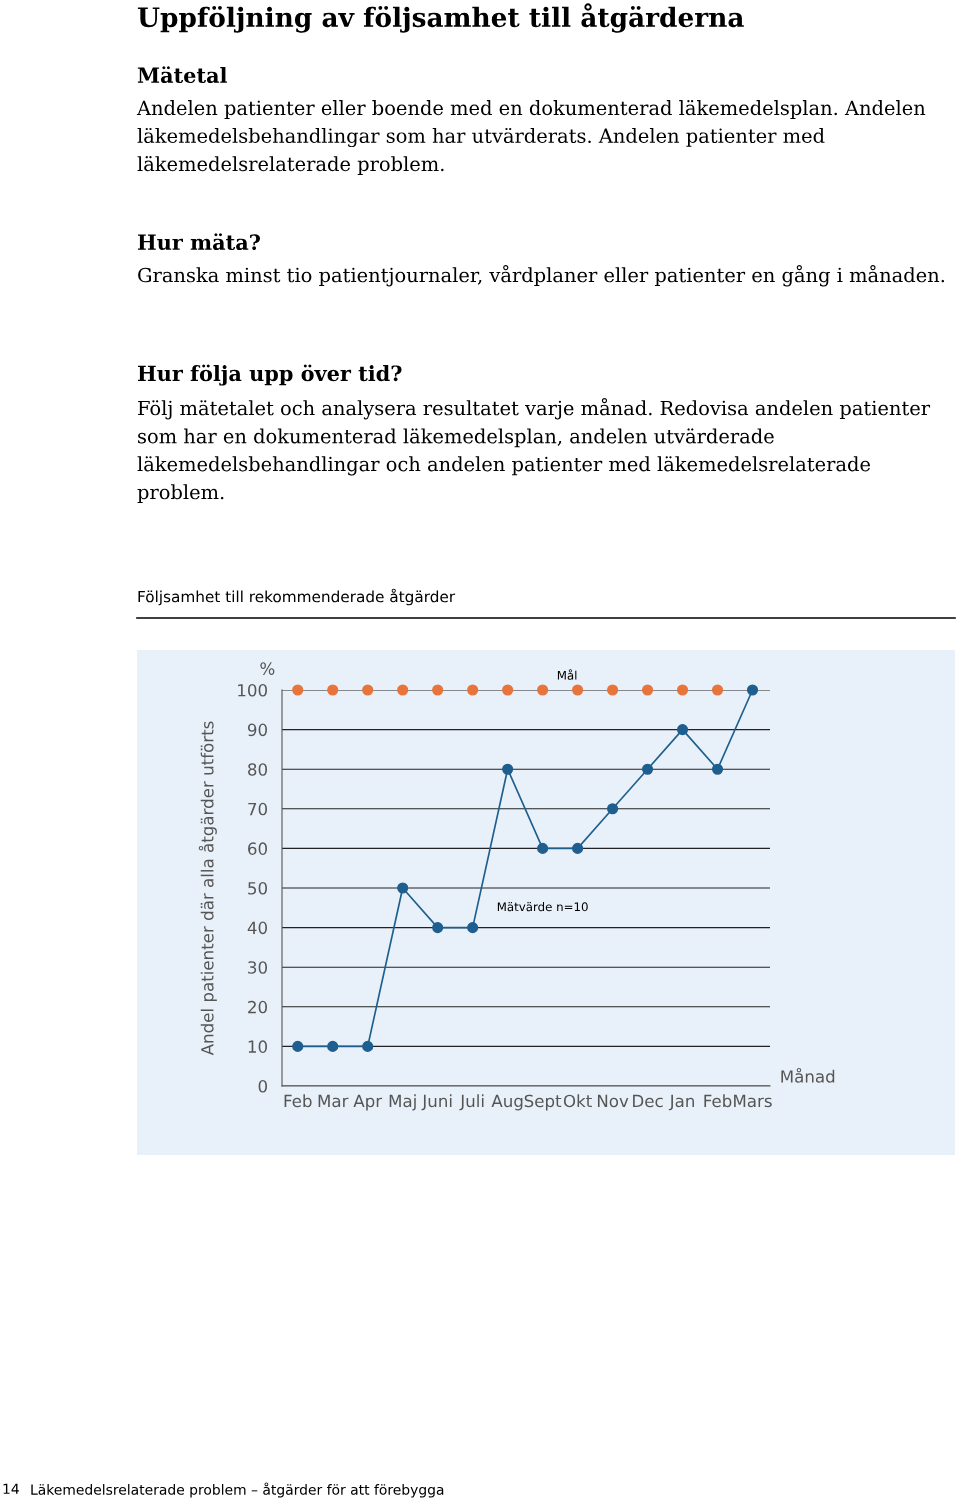 This screenshot has width=960, height=1500. I want to click on x-axis-title: Månad, so click(808, 1075).